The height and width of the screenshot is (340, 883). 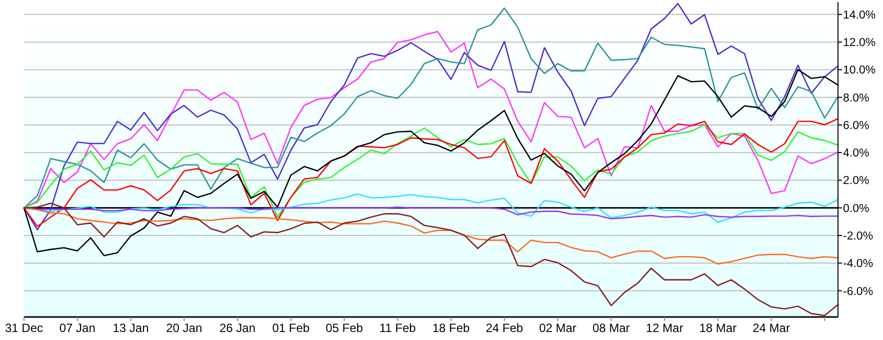 I want to click on x-tick-label: 08 Mar, so click(x=611, y=328).